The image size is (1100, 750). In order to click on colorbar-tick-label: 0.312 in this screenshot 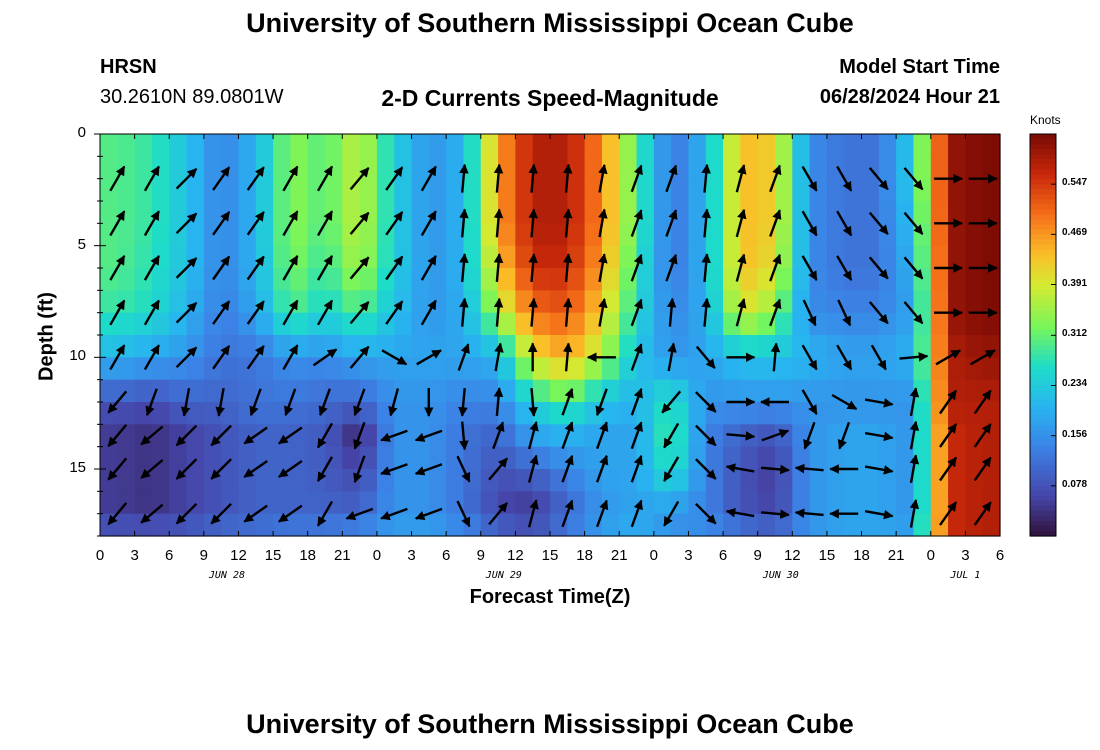, I will do `click(1075, 334)`.